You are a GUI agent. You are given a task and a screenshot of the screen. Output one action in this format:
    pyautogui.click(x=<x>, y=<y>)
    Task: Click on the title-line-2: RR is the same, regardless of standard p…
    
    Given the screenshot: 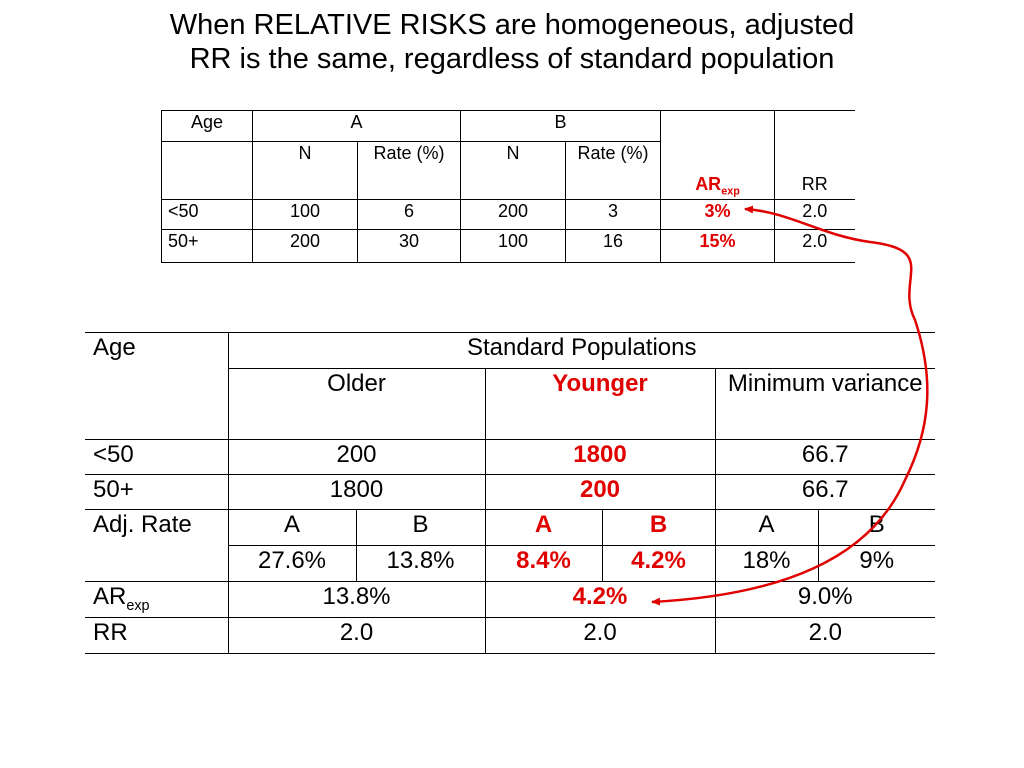 What is the action you would take?
    pyautogui.click(x=512, y=59)
    